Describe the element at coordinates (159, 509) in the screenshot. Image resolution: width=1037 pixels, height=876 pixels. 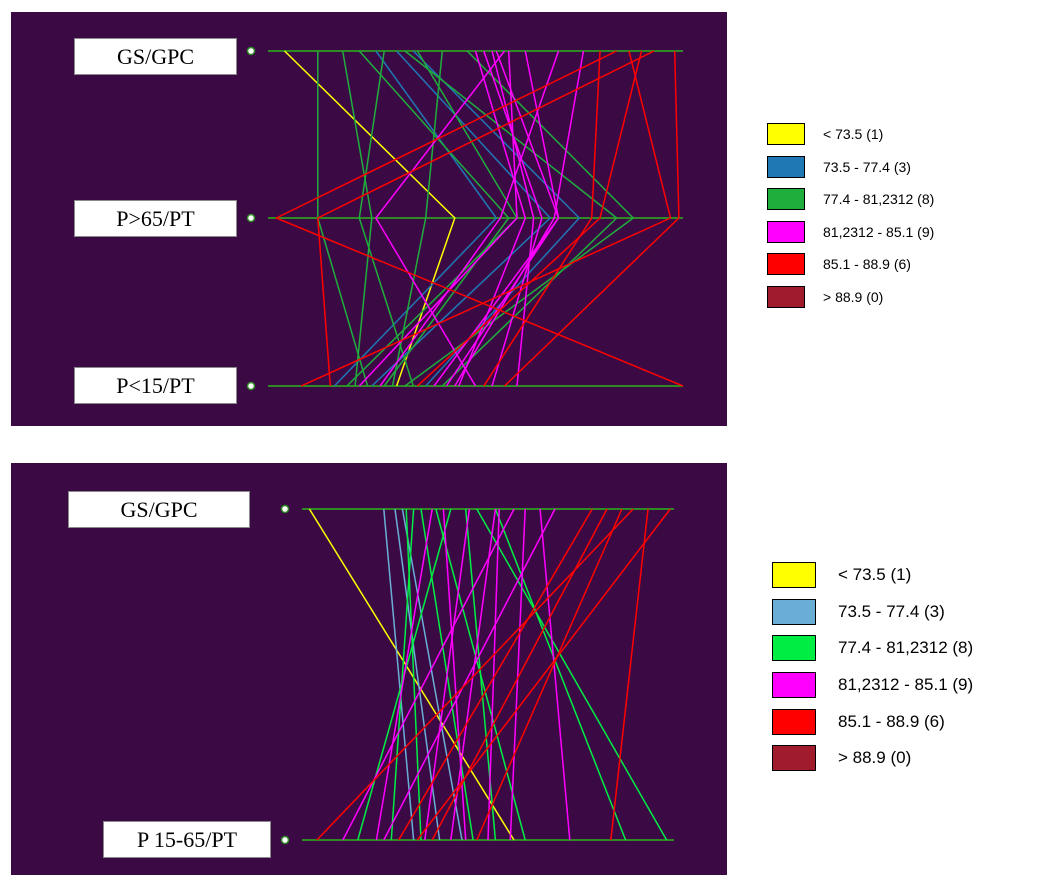
I see `axis-label-gs-gpc-2: GS/GPC` at that location.